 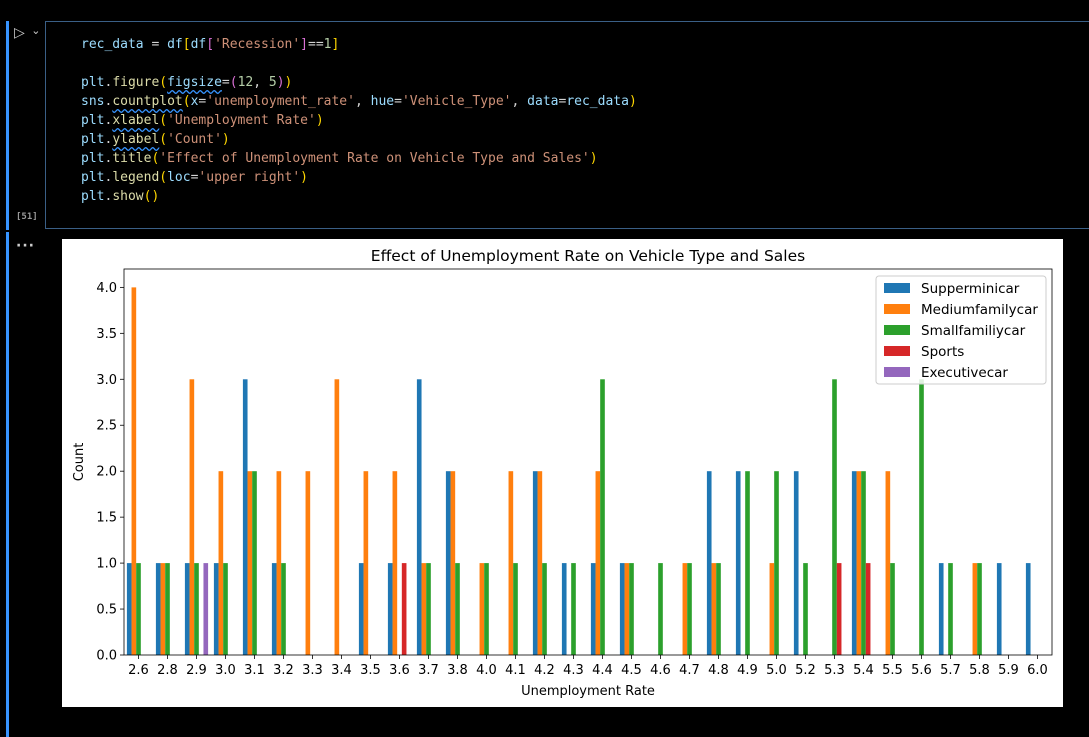 What do you see at coordinates (543, 101) in the screenshot?
I see `code-token: data` at bounding box center [543, 101].